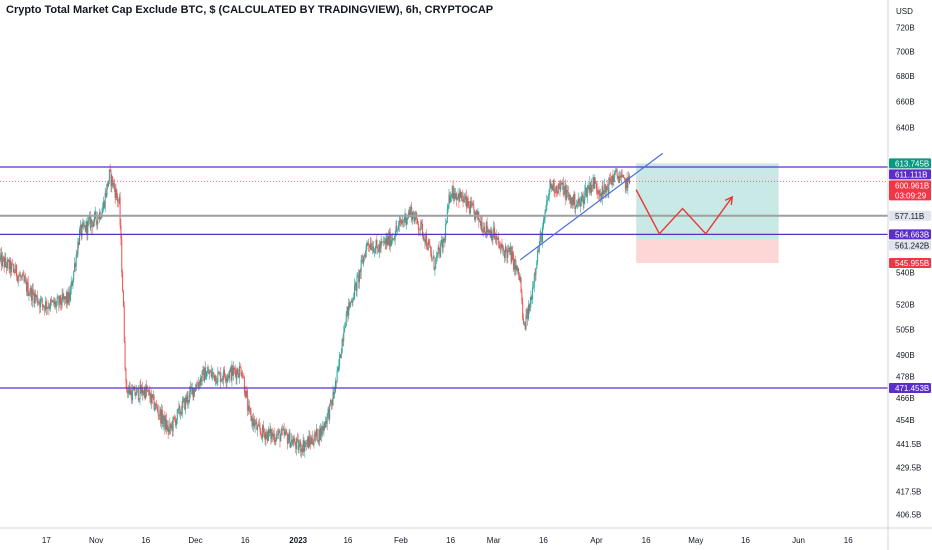 The height and width of the screenshot is (550, 932). I want to click on price-tick-label: 466B, so click(905, 398).